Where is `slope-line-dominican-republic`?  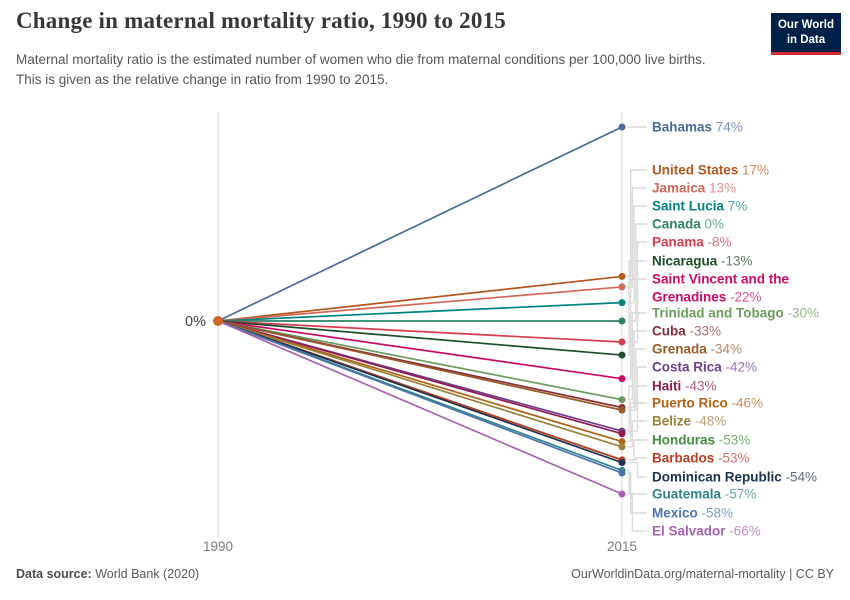
slope-line-dominican-republic is located at coordinates (420, 392).